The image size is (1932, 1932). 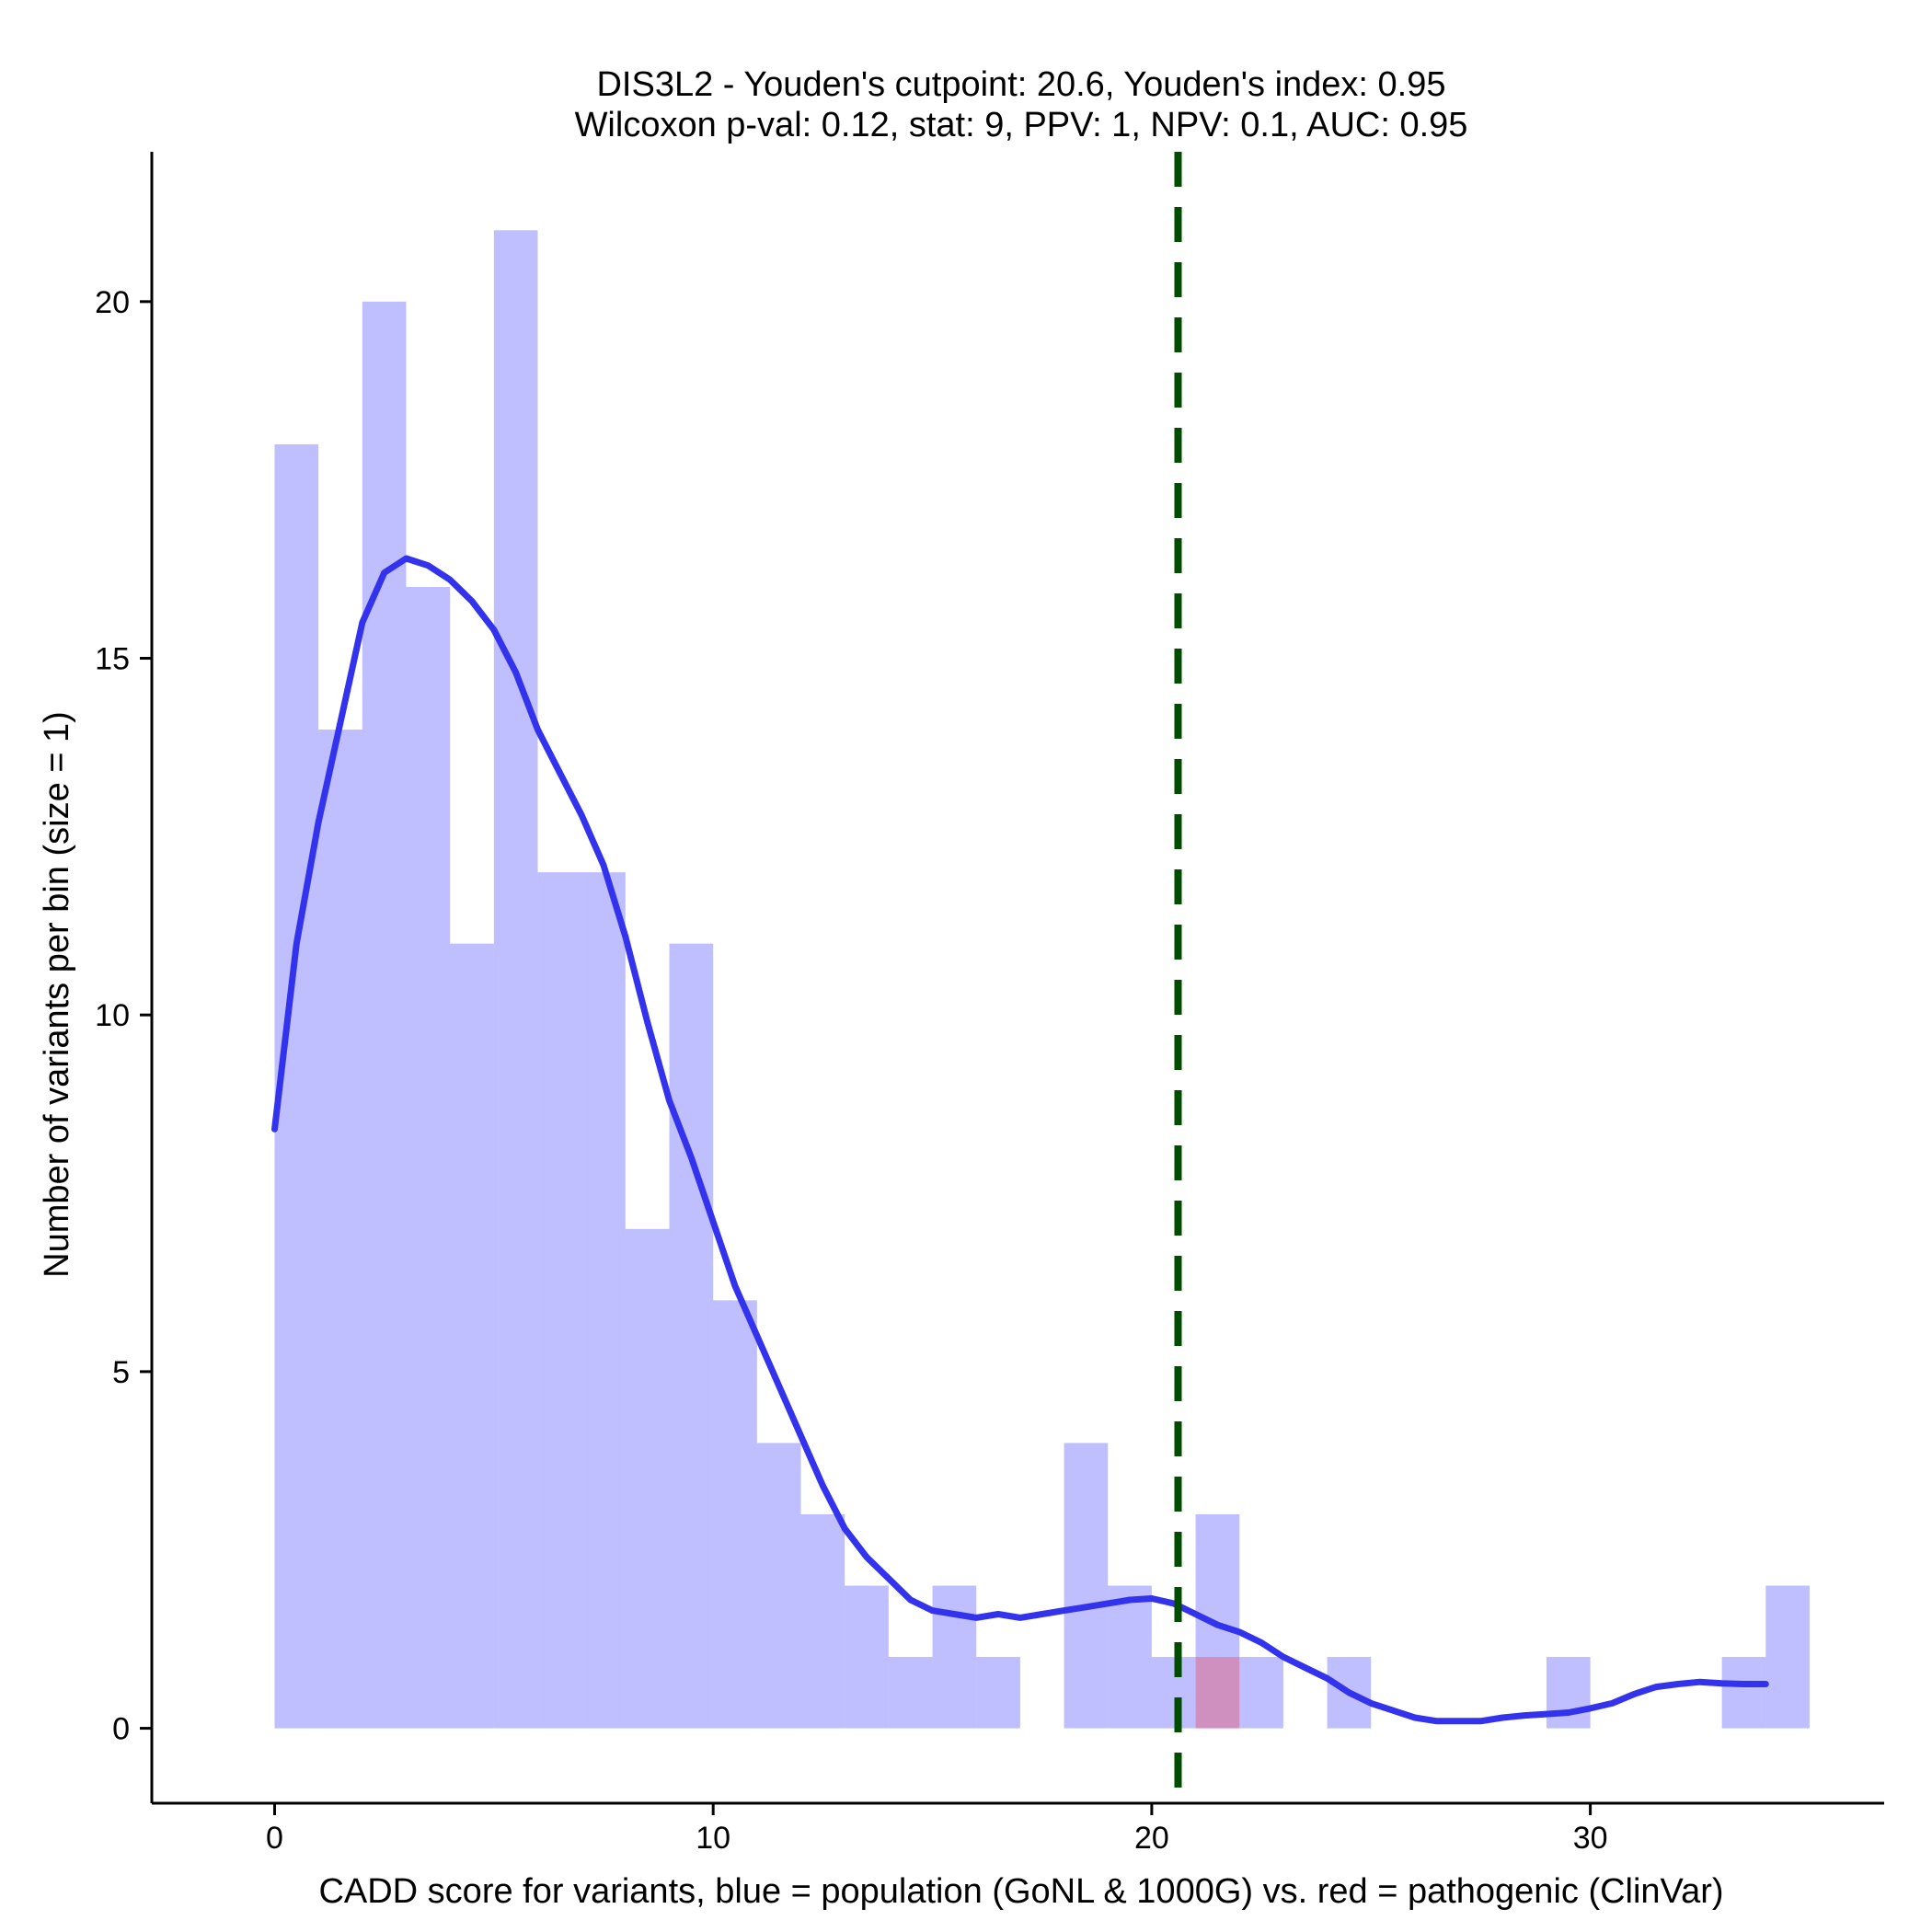 I want to click on y-axis-label: Number of variants per bin (size = 1), so click(x=57, y=995).